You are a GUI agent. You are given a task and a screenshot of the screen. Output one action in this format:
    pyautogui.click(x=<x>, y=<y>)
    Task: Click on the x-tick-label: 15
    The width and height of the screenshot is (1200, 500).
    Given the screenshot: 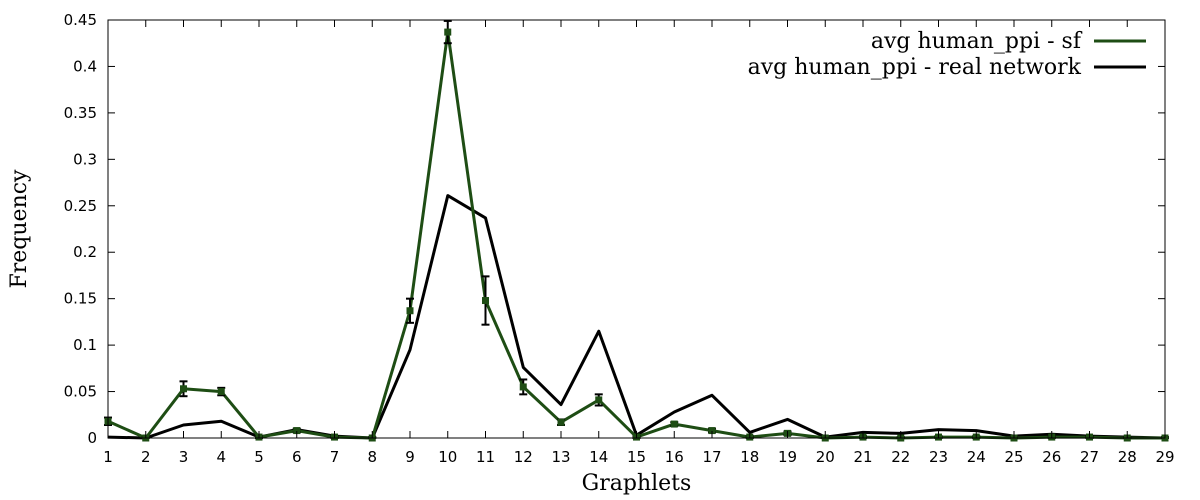 What is the action you would take?
    pyautogui.click(x=636, y=457)
    